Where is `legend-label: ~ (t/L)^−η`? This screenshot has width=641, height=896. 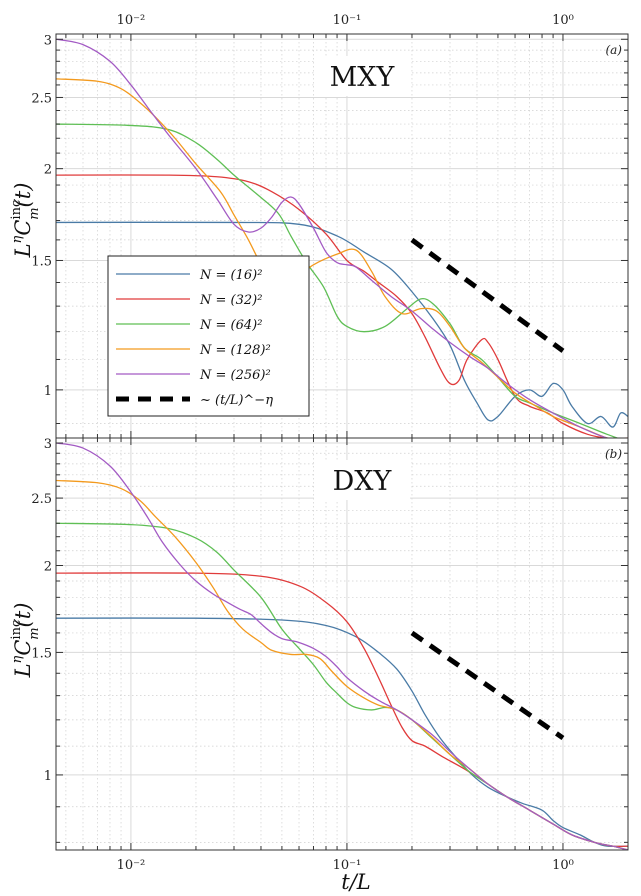
legend-label: ~ (t/L)^−η is located at coordinates (236, 400).